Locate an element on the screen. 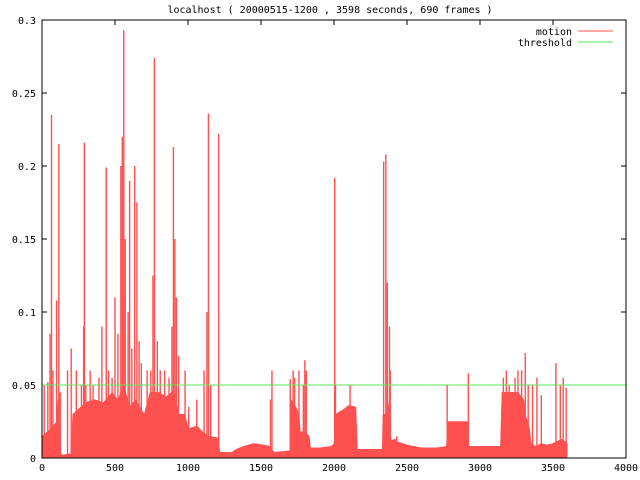 This screenshot has height=480, width=640. y-tick-label: 0.05 is located at coordinates (24, 386).